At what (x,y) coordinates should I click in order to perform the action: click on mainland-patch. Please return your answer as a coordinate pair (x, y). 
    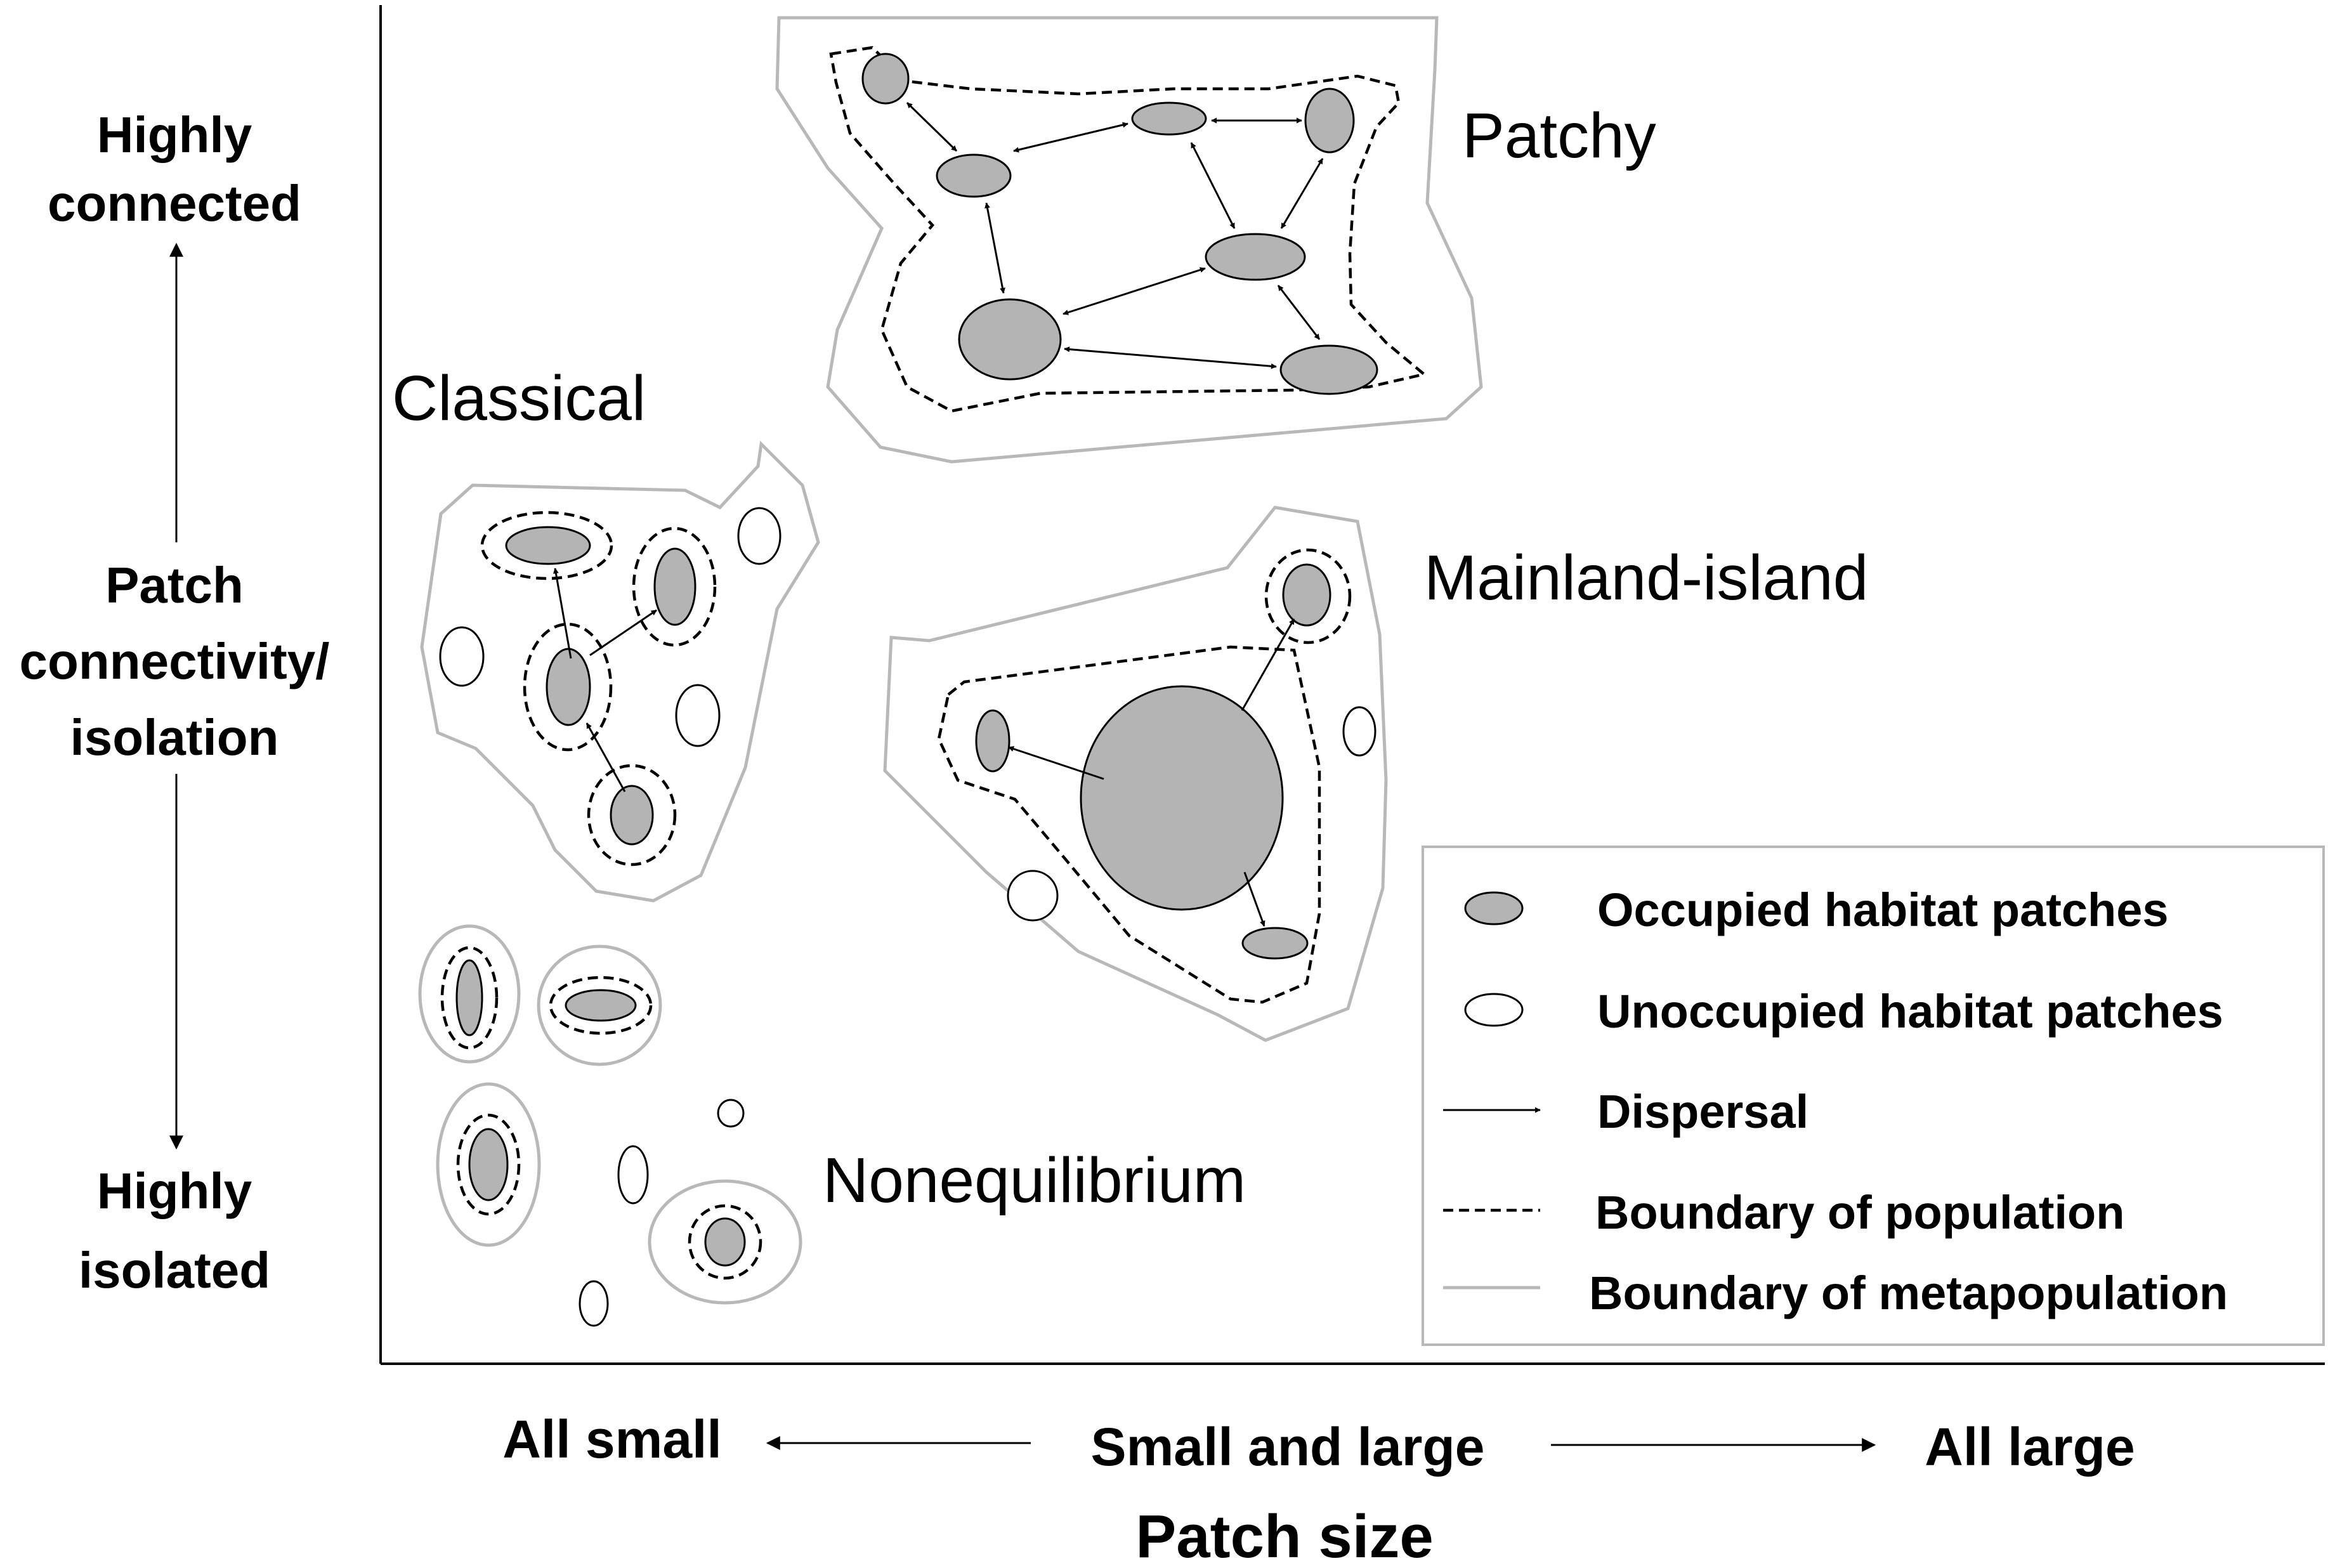
    Looking at the image, I should click on (1182, 798).